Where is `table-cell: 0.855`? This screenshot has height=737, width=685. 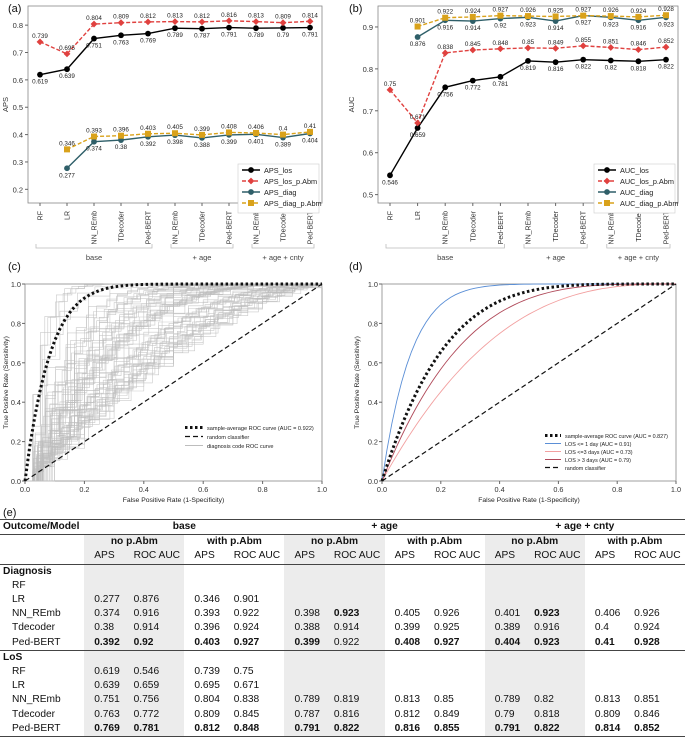 table-cell: 0.855 is located at coordinates (454, 729).